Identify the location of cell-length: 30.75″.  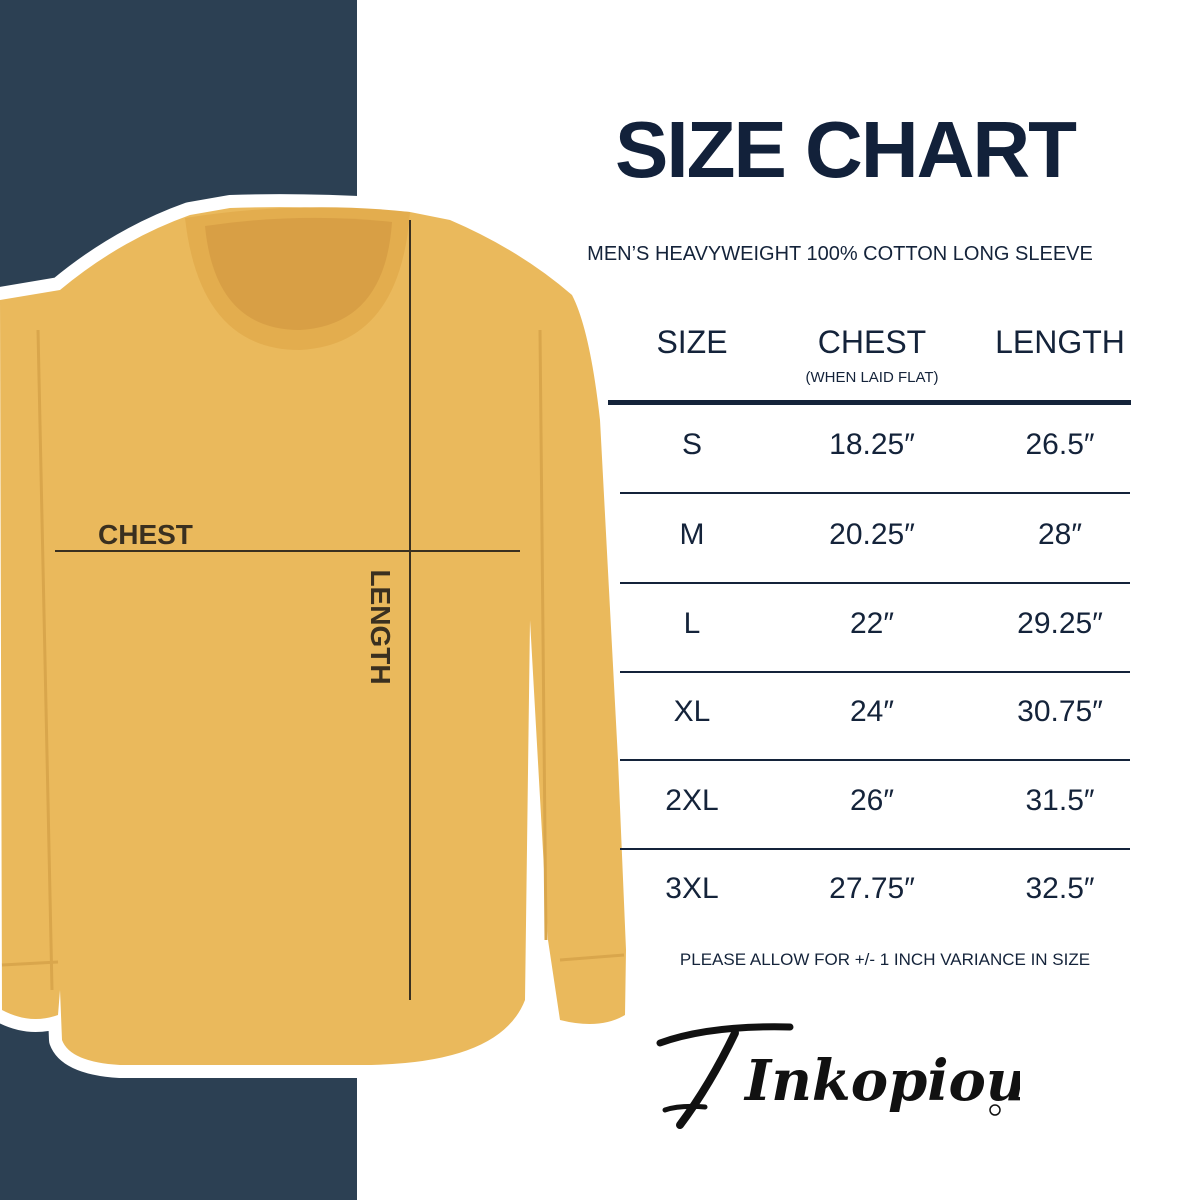
(1060, 711).